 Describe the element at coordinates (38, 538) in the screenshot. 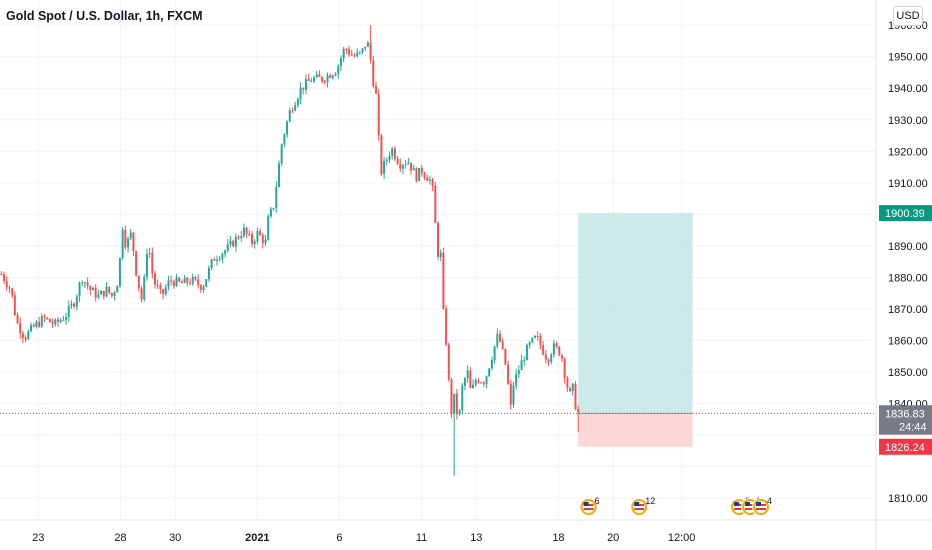

I see `time-tick-label: 23` at that location.